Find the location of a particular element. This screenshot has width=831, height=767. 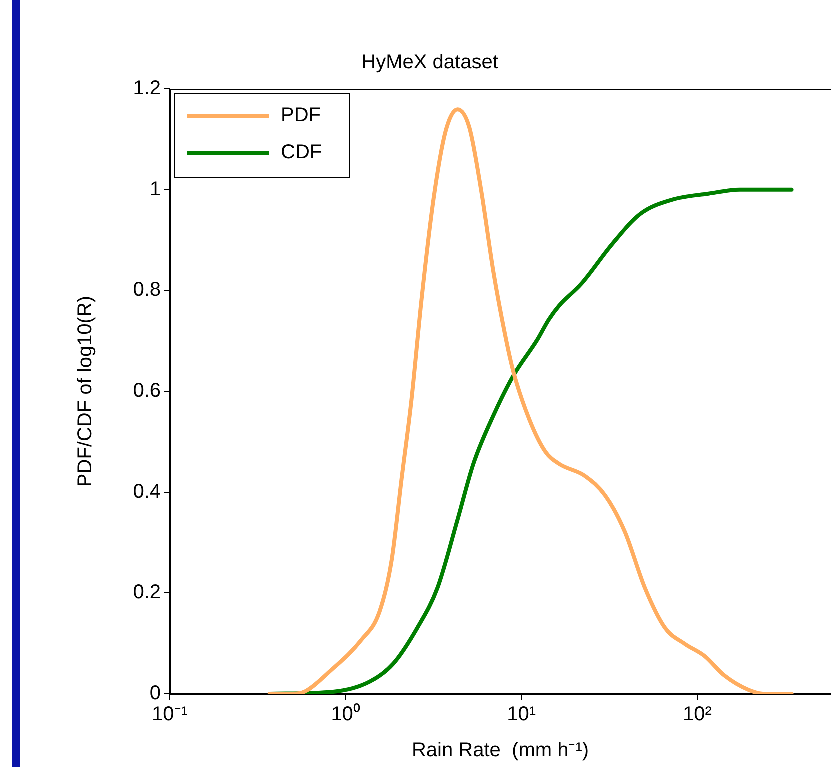

x-tick-label: 10⁻¹ is located at coordinates (170, 715).